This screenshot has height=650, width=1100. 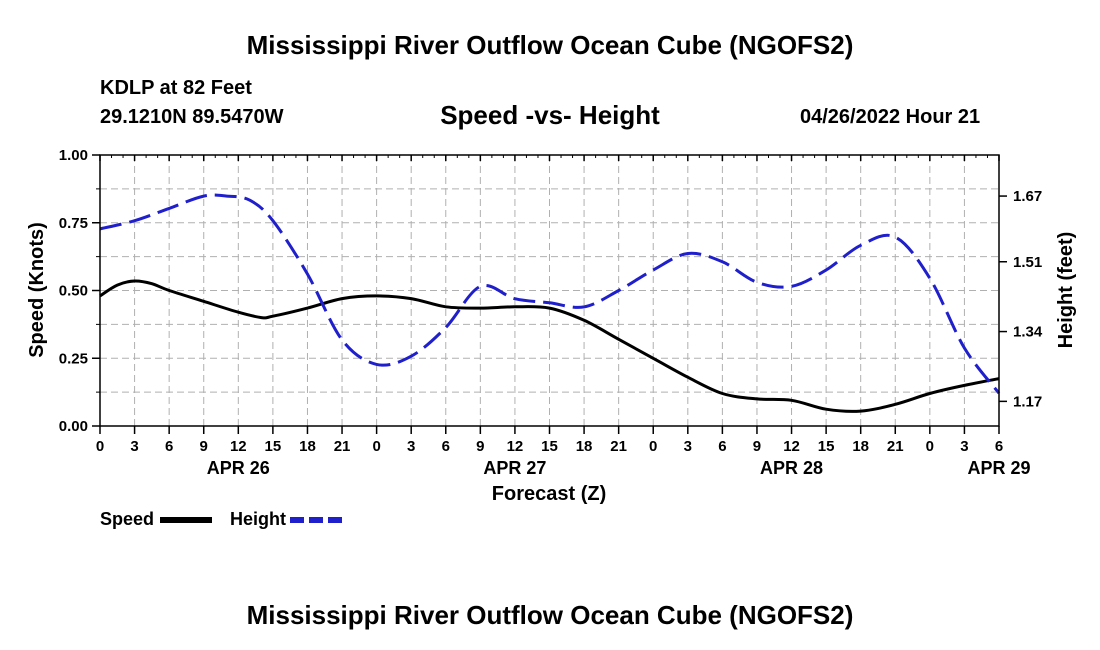 What do you see at coordinates (73, 358) in the screenshot?
I see `y-tick-label: 0.25` at bounding box center [73, 358].